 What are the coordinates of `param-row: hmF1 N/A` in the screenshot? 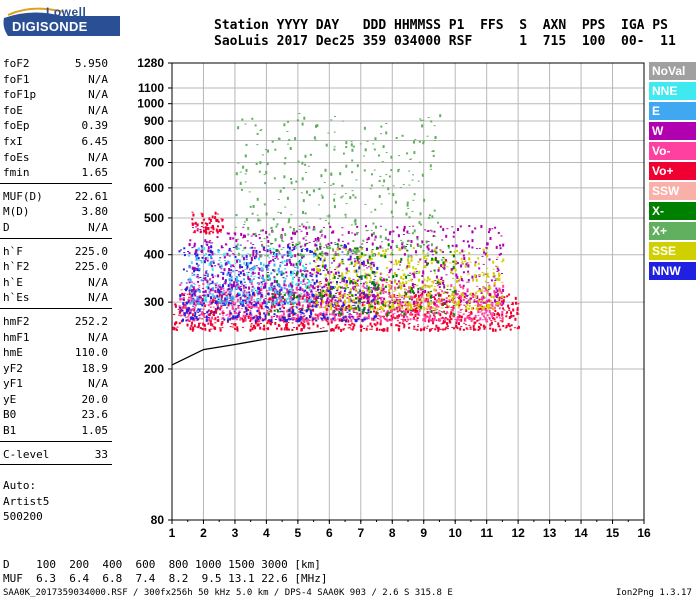 It's located at (56, 338).